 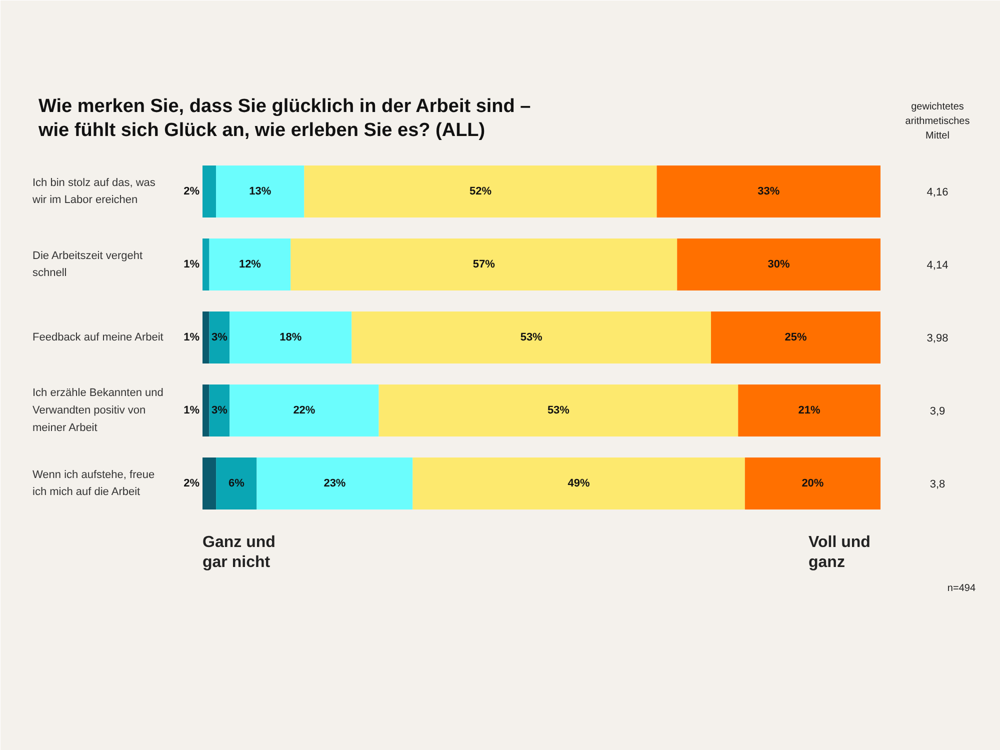 What do you see at coordinates (87, 265) in the screenshot?
I see `y-tick-label: Die Arbeitszeit vergeht schnell` at bounding box center [87, 265].